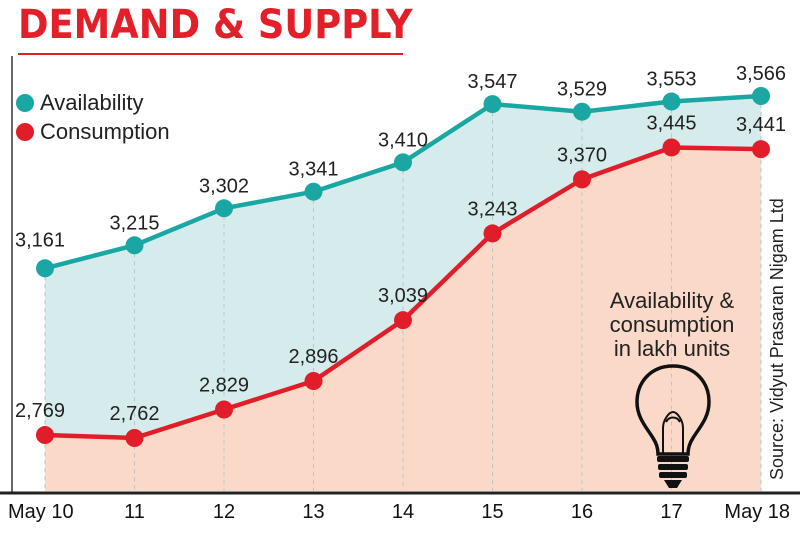 Image resolution: width=800 pixels, height=534 pixels. What do you see at coordinates (224, 512) in the screenshot?
I see `x-tick-label: 12` at bounding box center [224, 512].